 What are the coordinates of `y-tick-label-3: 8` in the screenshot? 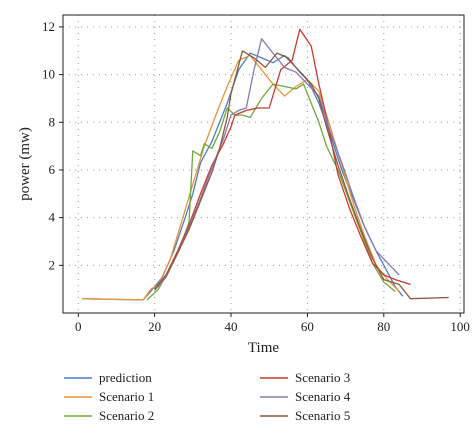 It's located at (52, 121).